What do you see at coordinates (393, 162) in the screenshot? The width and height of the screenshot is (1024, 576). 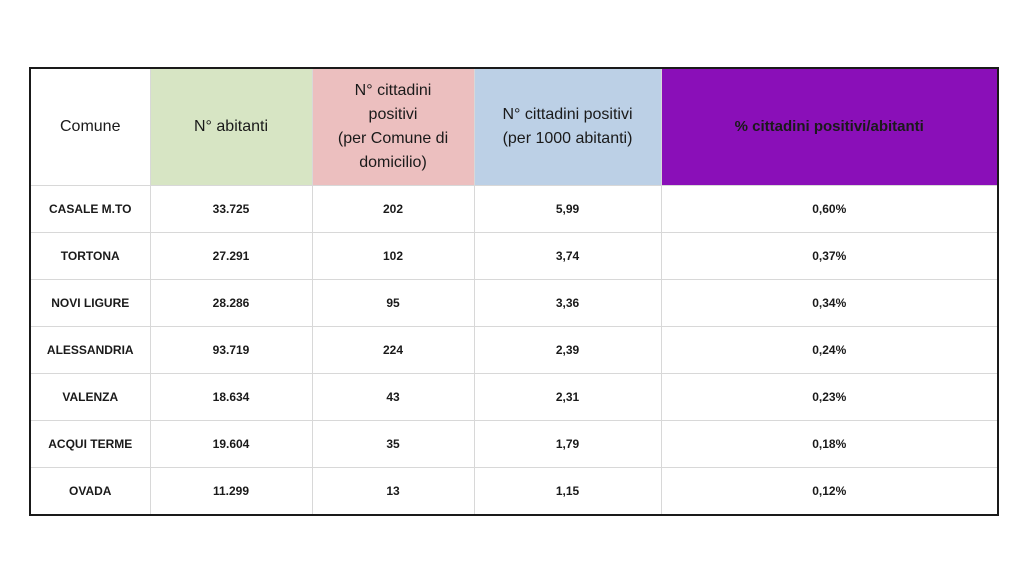 I see `header-line: domicilio)` at bounding box center [393, 162].